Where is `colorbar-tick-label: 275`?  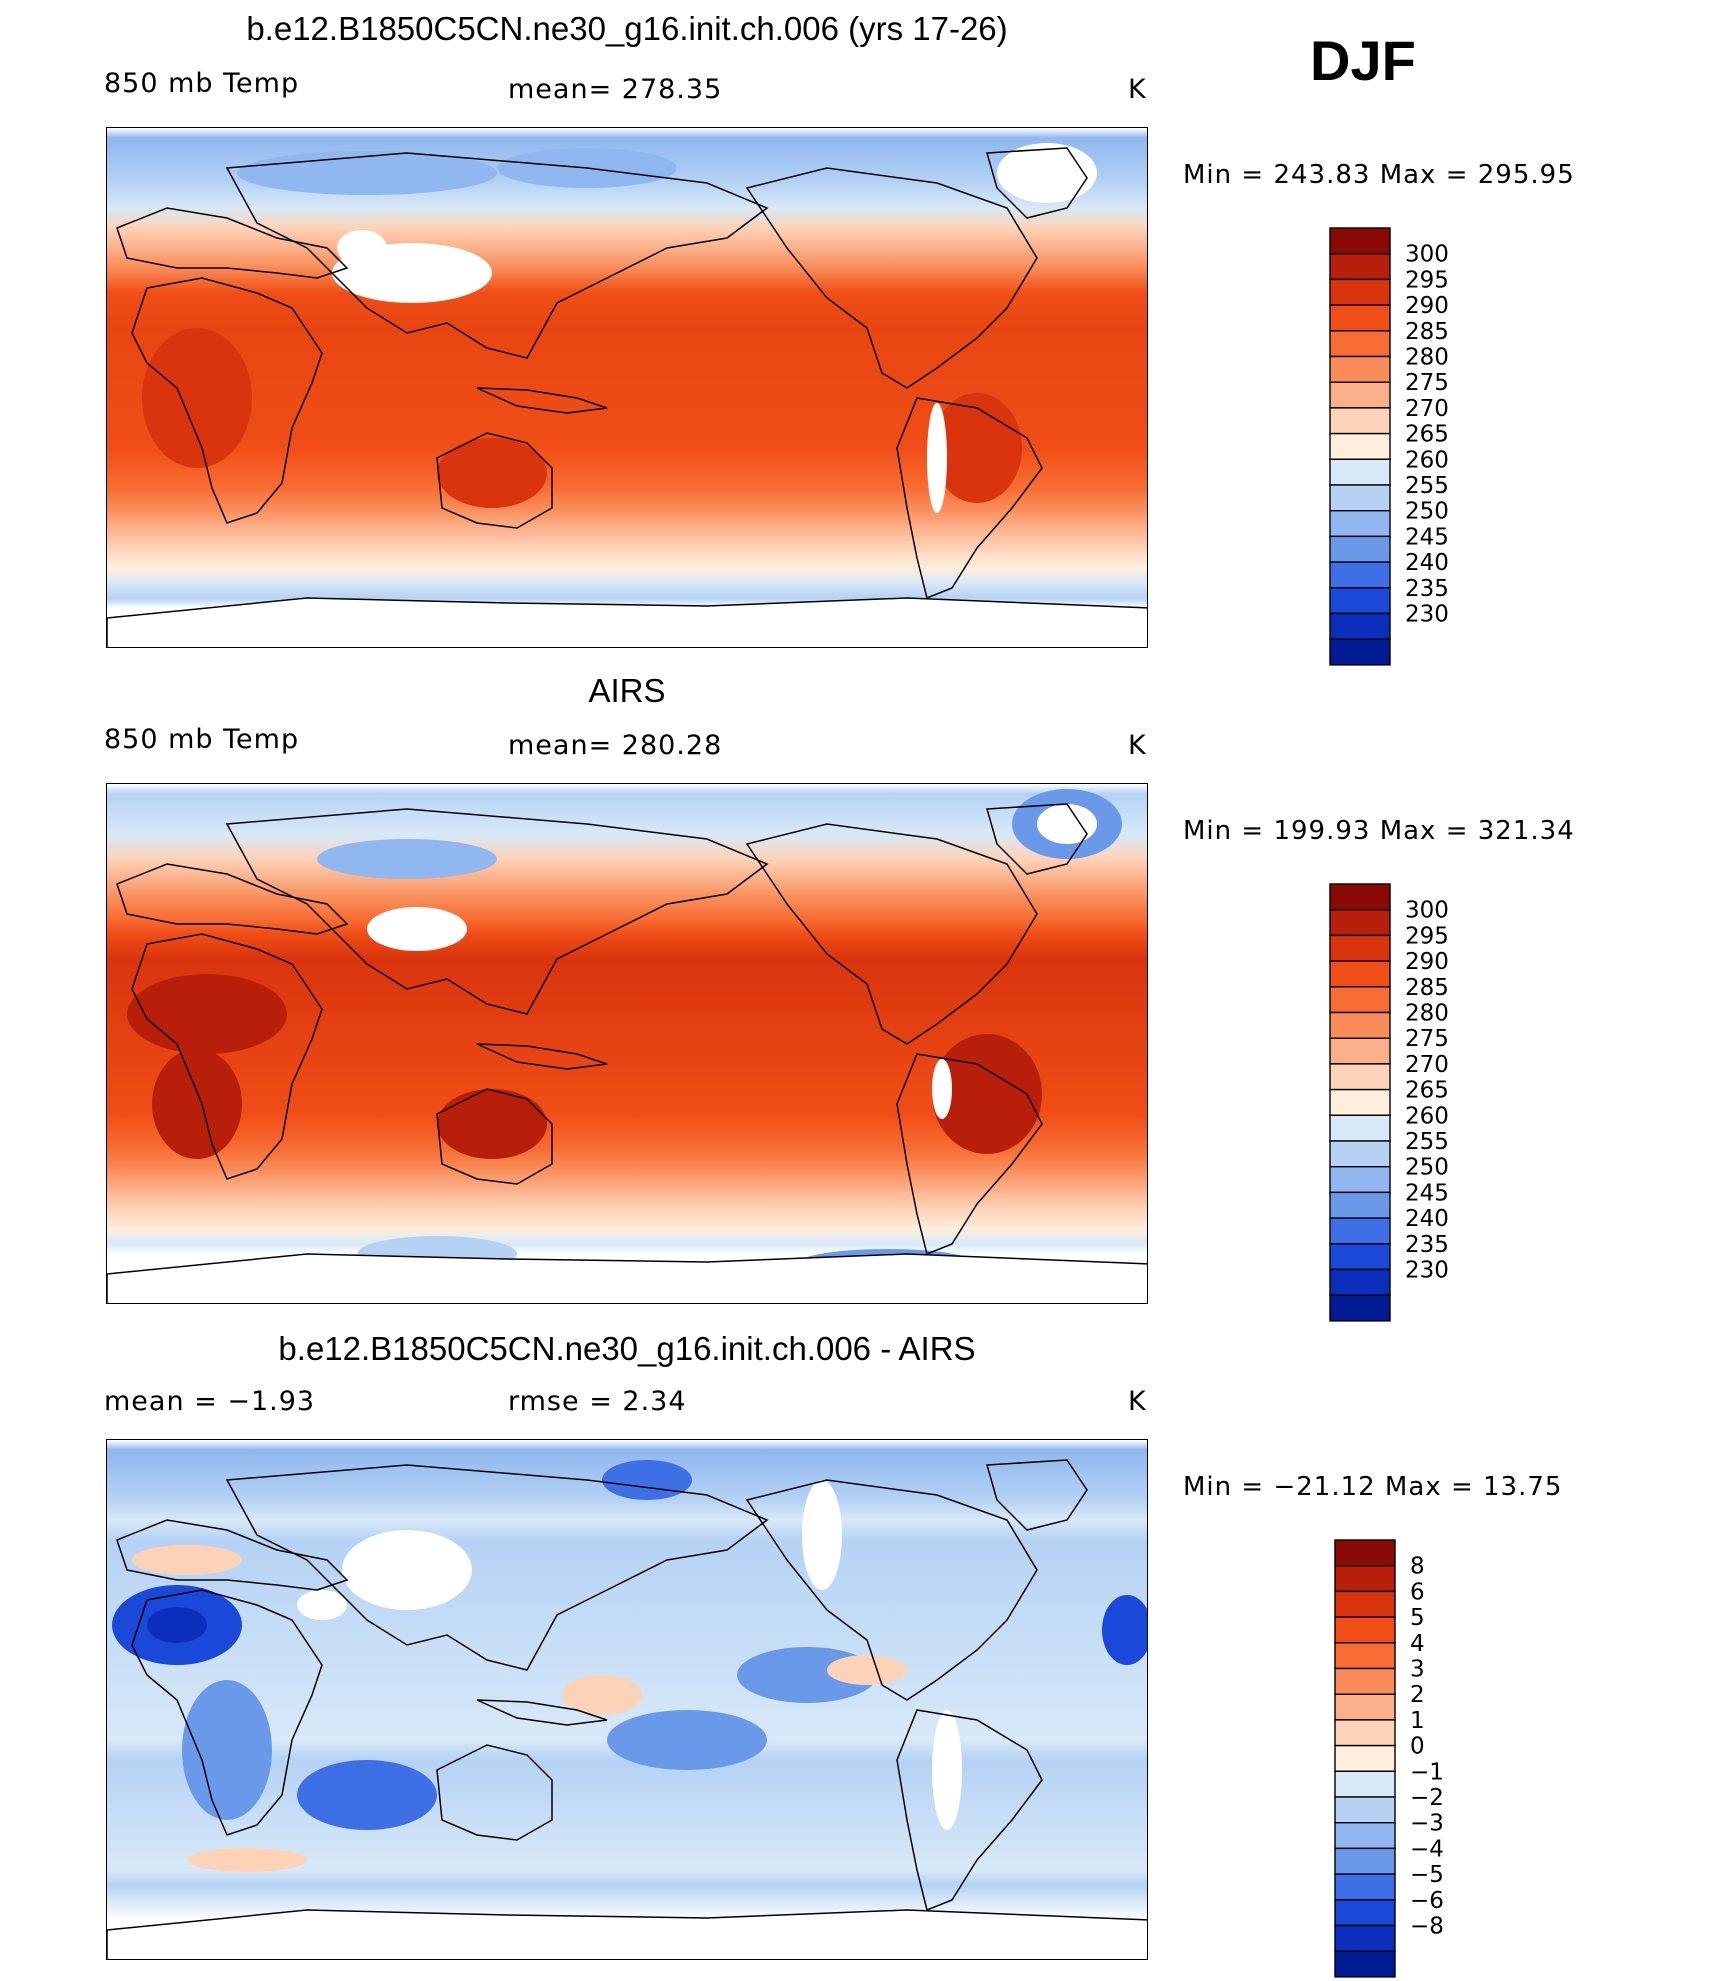
colorbar-tick-label: 275 is located at coordinates (1427, 1039).